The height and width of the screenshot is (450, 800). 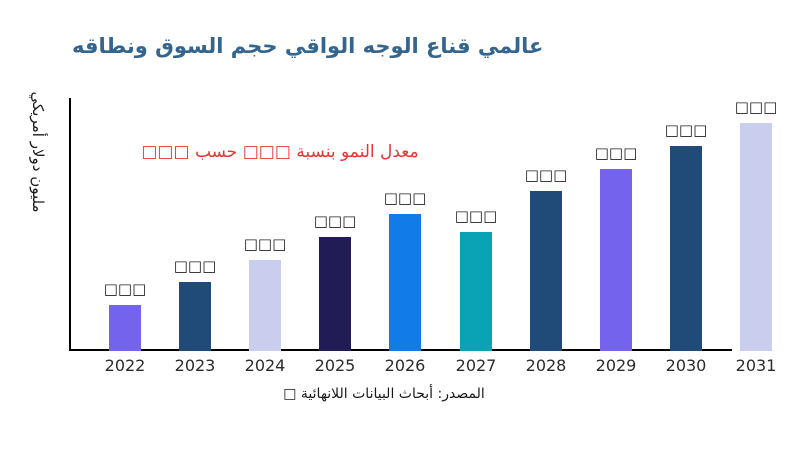 I want to click on bar-value-label-2030: □□□, so click(x=686, y=130).